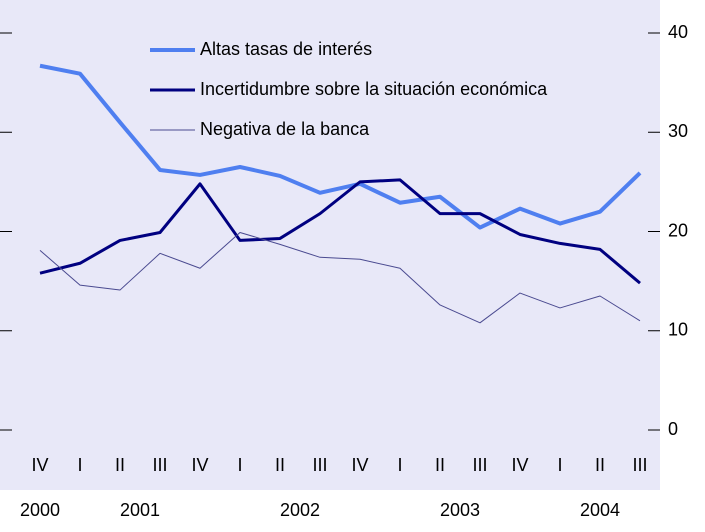  What do you see at coordinates (286, 49) in the screenshot?
I see `legend-label: Altas tasas de interés` at bounding box center [286, 49].